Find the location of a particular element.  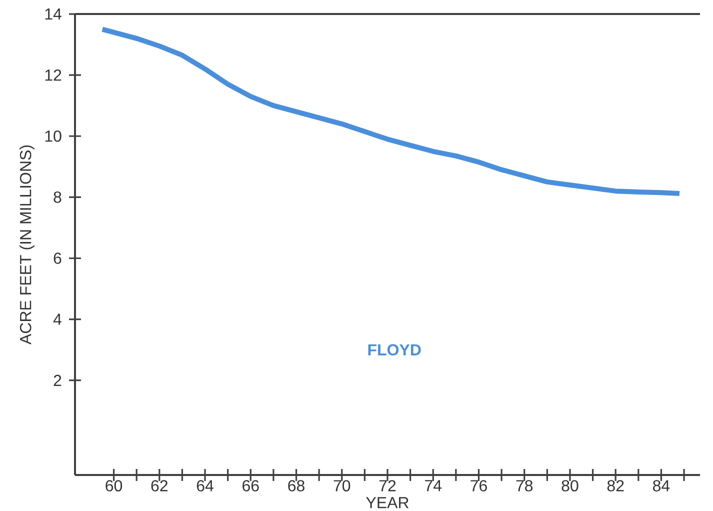

y-tick-label: 8 is located at coordinates (58, 197).